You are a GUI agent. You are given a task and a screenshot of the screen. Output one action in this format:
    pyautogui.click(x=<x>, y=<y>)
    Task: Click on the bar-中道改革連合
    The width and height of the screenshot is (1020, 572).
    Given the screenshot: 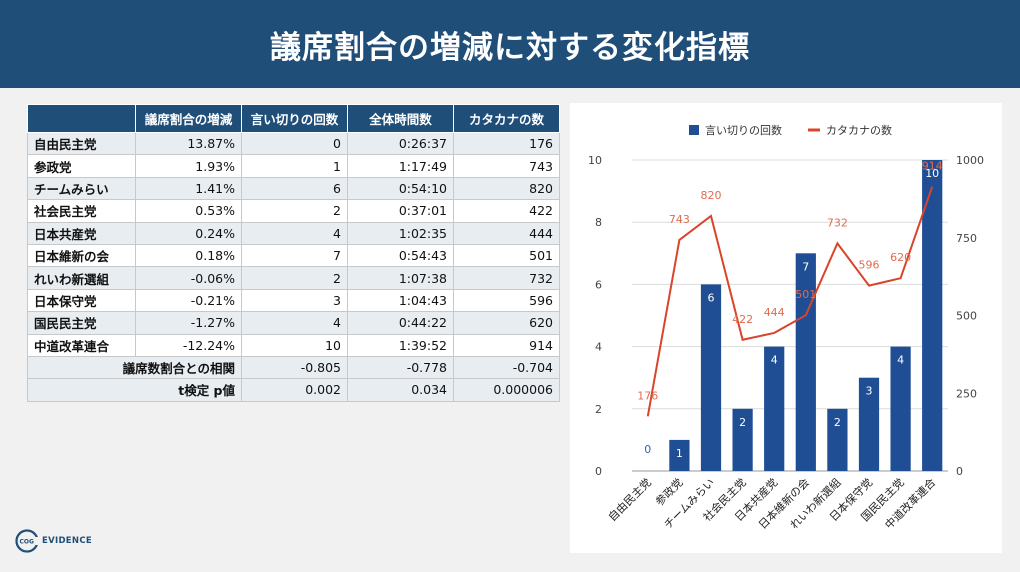 What is the action you would take?
    pyautogui.click(x=932, y=315)
    